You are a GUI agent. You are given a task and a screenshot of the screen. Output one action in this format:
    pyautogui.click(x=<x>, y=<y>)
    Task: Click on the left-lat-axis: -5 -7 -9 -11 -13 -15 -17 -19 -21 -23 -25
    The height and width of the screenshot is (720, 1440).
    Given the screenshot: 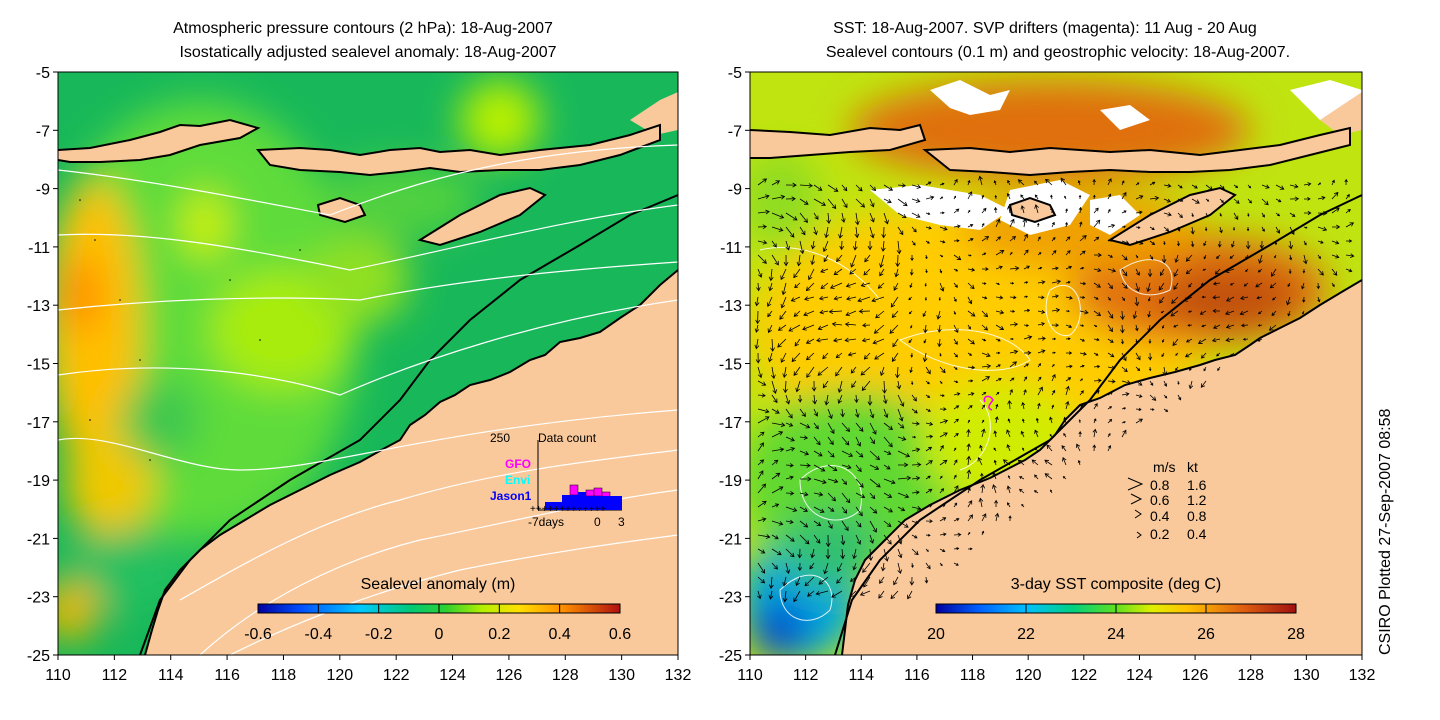 What is the action you would take?
    pyautogui.click(x=42, y=365)
    